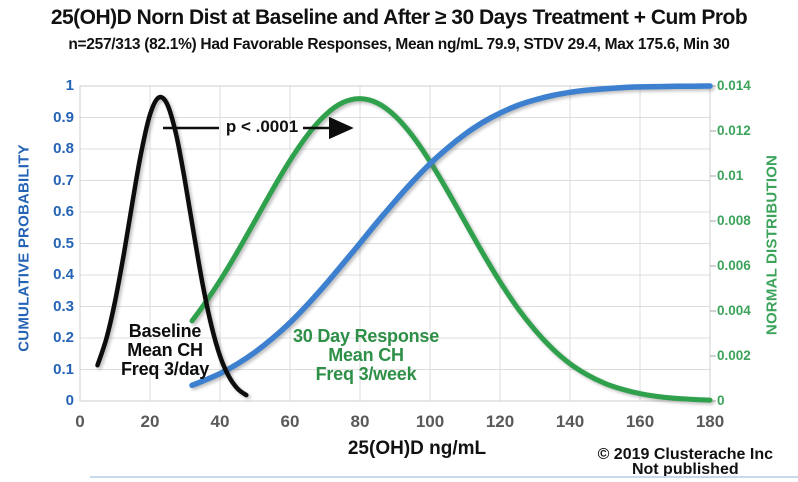 Image resolution: width=798 pixels, height=482 pixels. I want to click on x-axis-tick-label: 180, so click(710, 421).